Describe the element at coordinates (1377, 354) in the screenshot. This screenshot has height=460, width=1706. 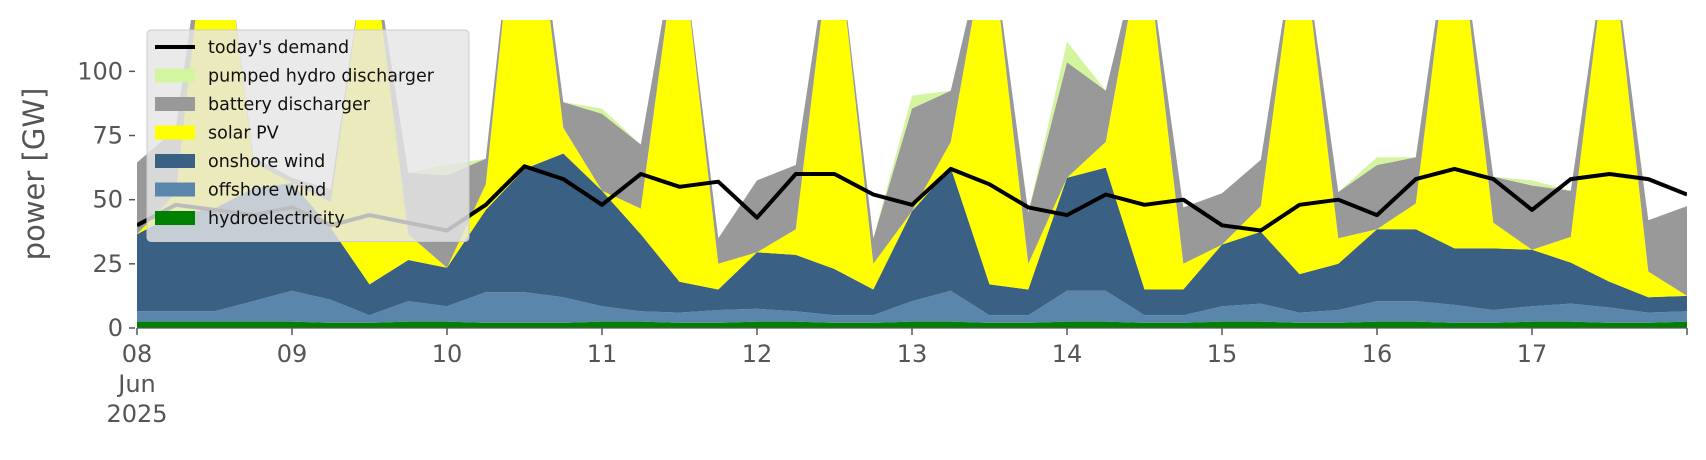
I see `x-tick-label: 16` at that location.